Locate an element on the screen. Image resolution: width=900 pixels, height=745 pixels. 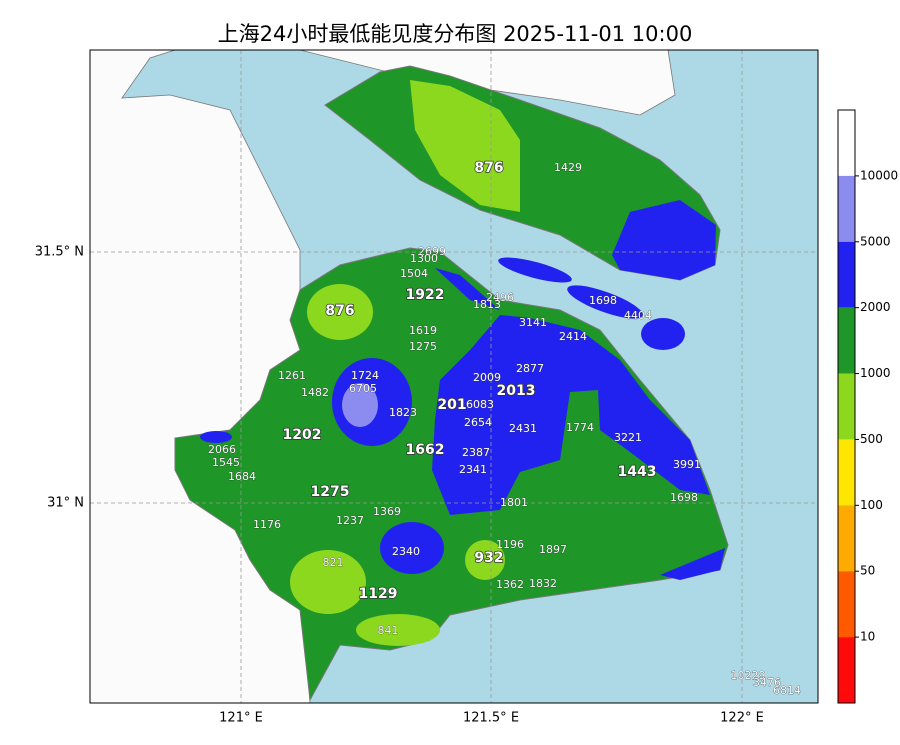
station-value: 3141 is located at coordinates (533, 322).